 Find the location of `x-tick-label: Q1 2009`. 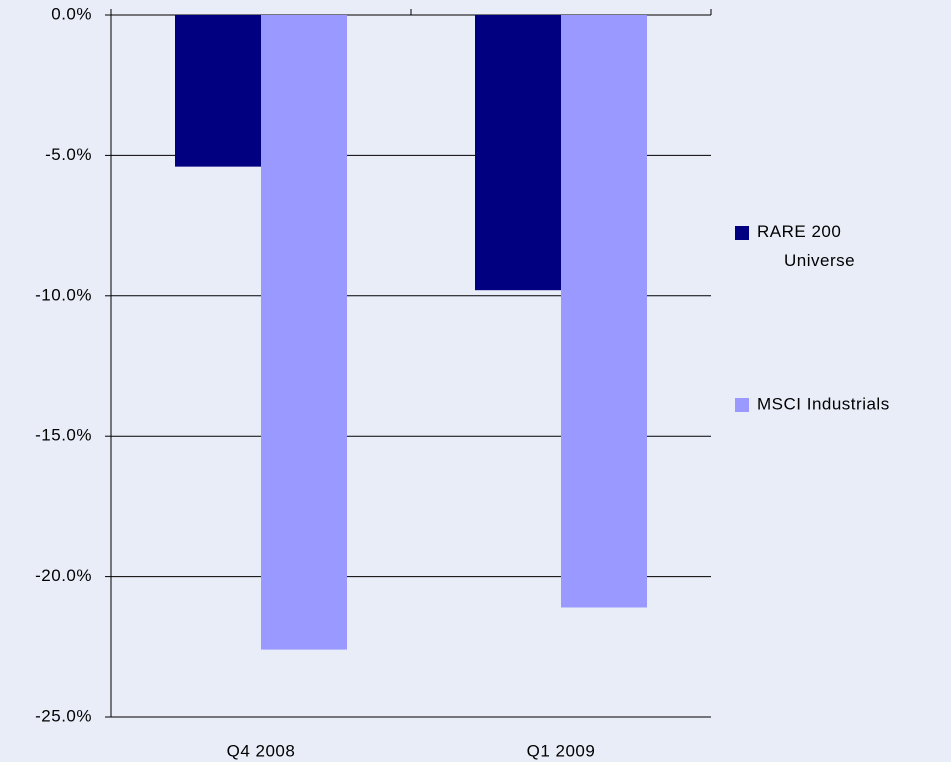

x-tick-label: Q1 2009 is located at coordinates (561, 750).